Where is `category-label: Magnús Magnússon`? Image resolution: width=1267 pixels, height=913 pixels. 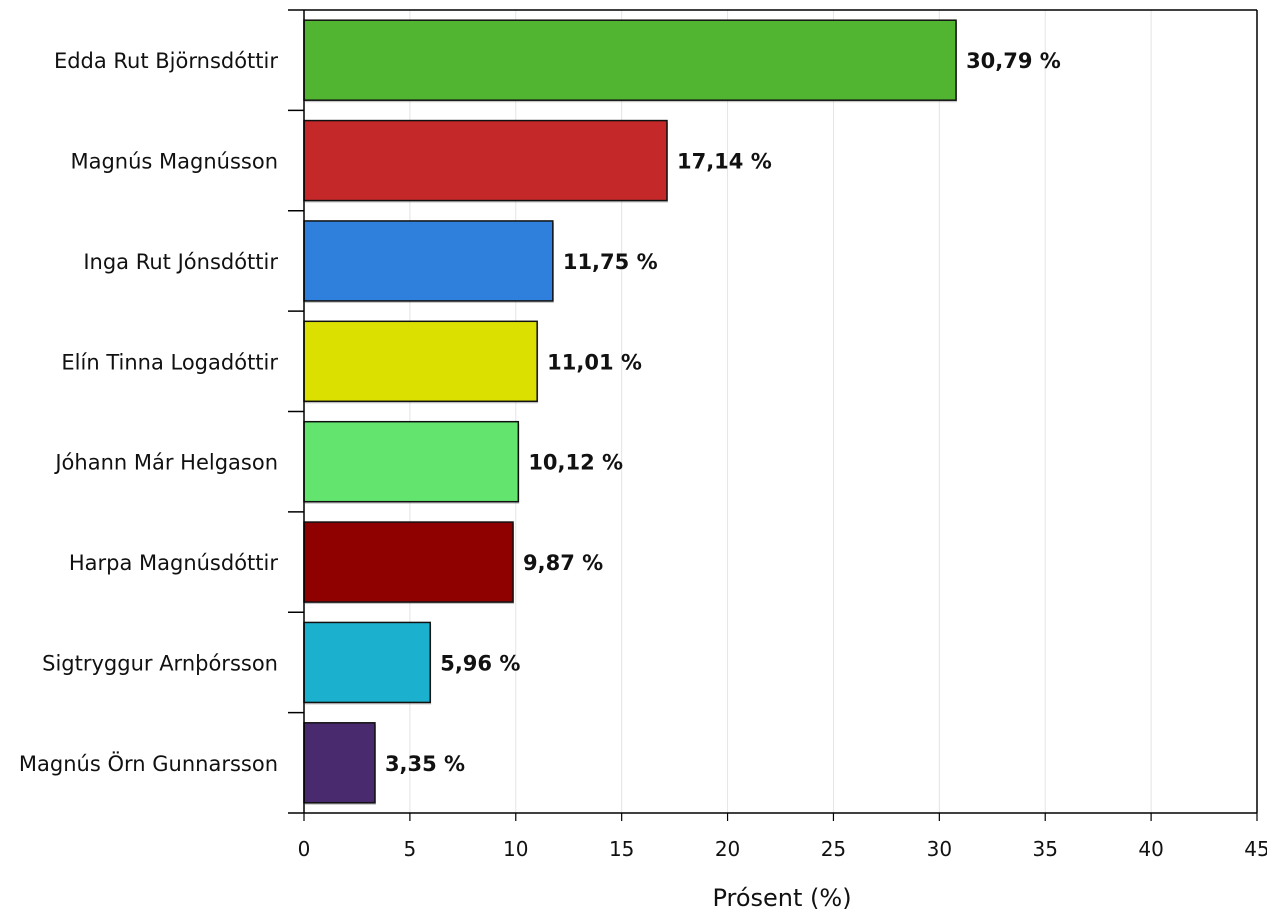 category-label: Magnús Magnússon is located at coordinates (174, 162).